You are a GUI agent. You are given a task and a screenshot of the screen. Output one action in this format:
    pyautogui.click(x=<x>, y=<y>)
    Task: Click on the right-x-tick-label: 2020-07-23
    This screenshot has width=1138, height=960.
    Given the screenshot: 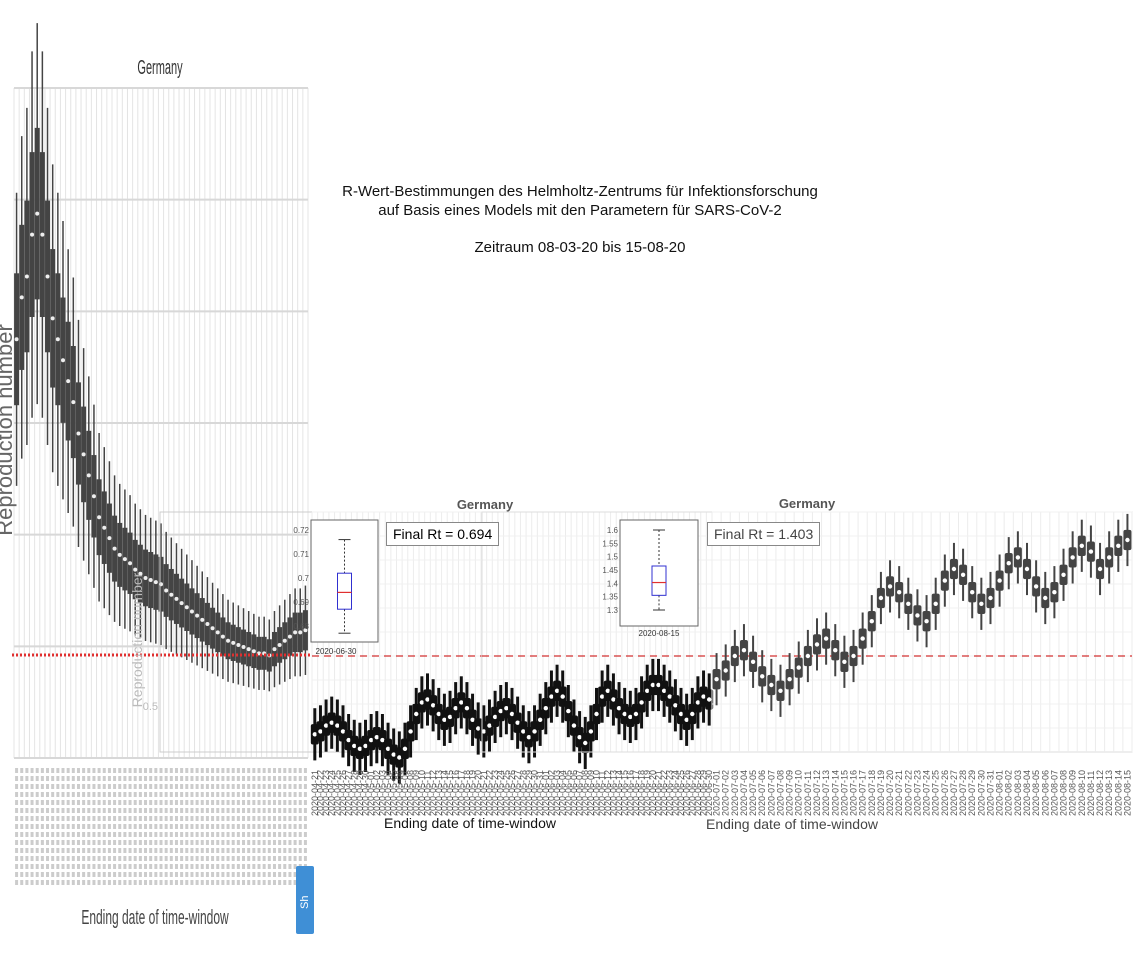 What is the action you would take?
    pyautogui.click(x=917, y=793)
    